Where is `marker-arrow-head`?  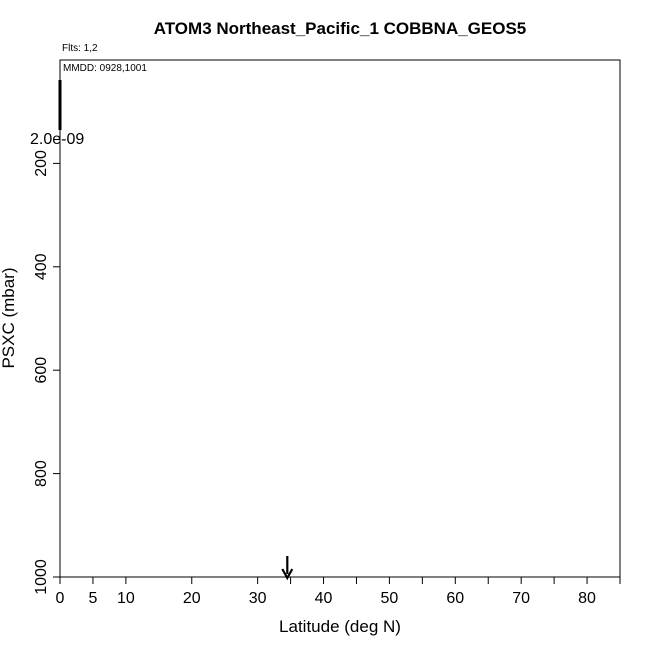 marker-arrow-head is located at coordinates (287, 574).